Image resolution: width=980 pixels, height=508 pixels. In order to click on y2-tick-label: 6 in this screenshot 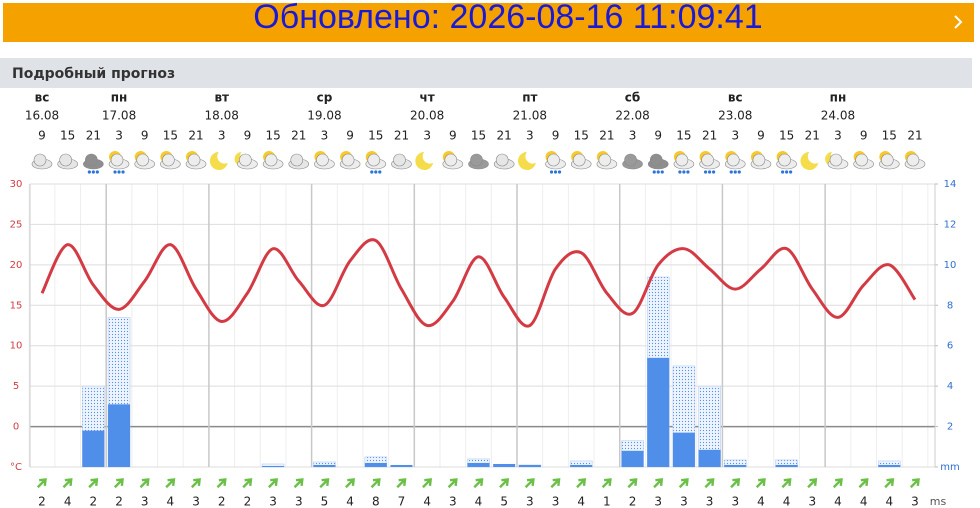, I will do `click(950, 346)`.